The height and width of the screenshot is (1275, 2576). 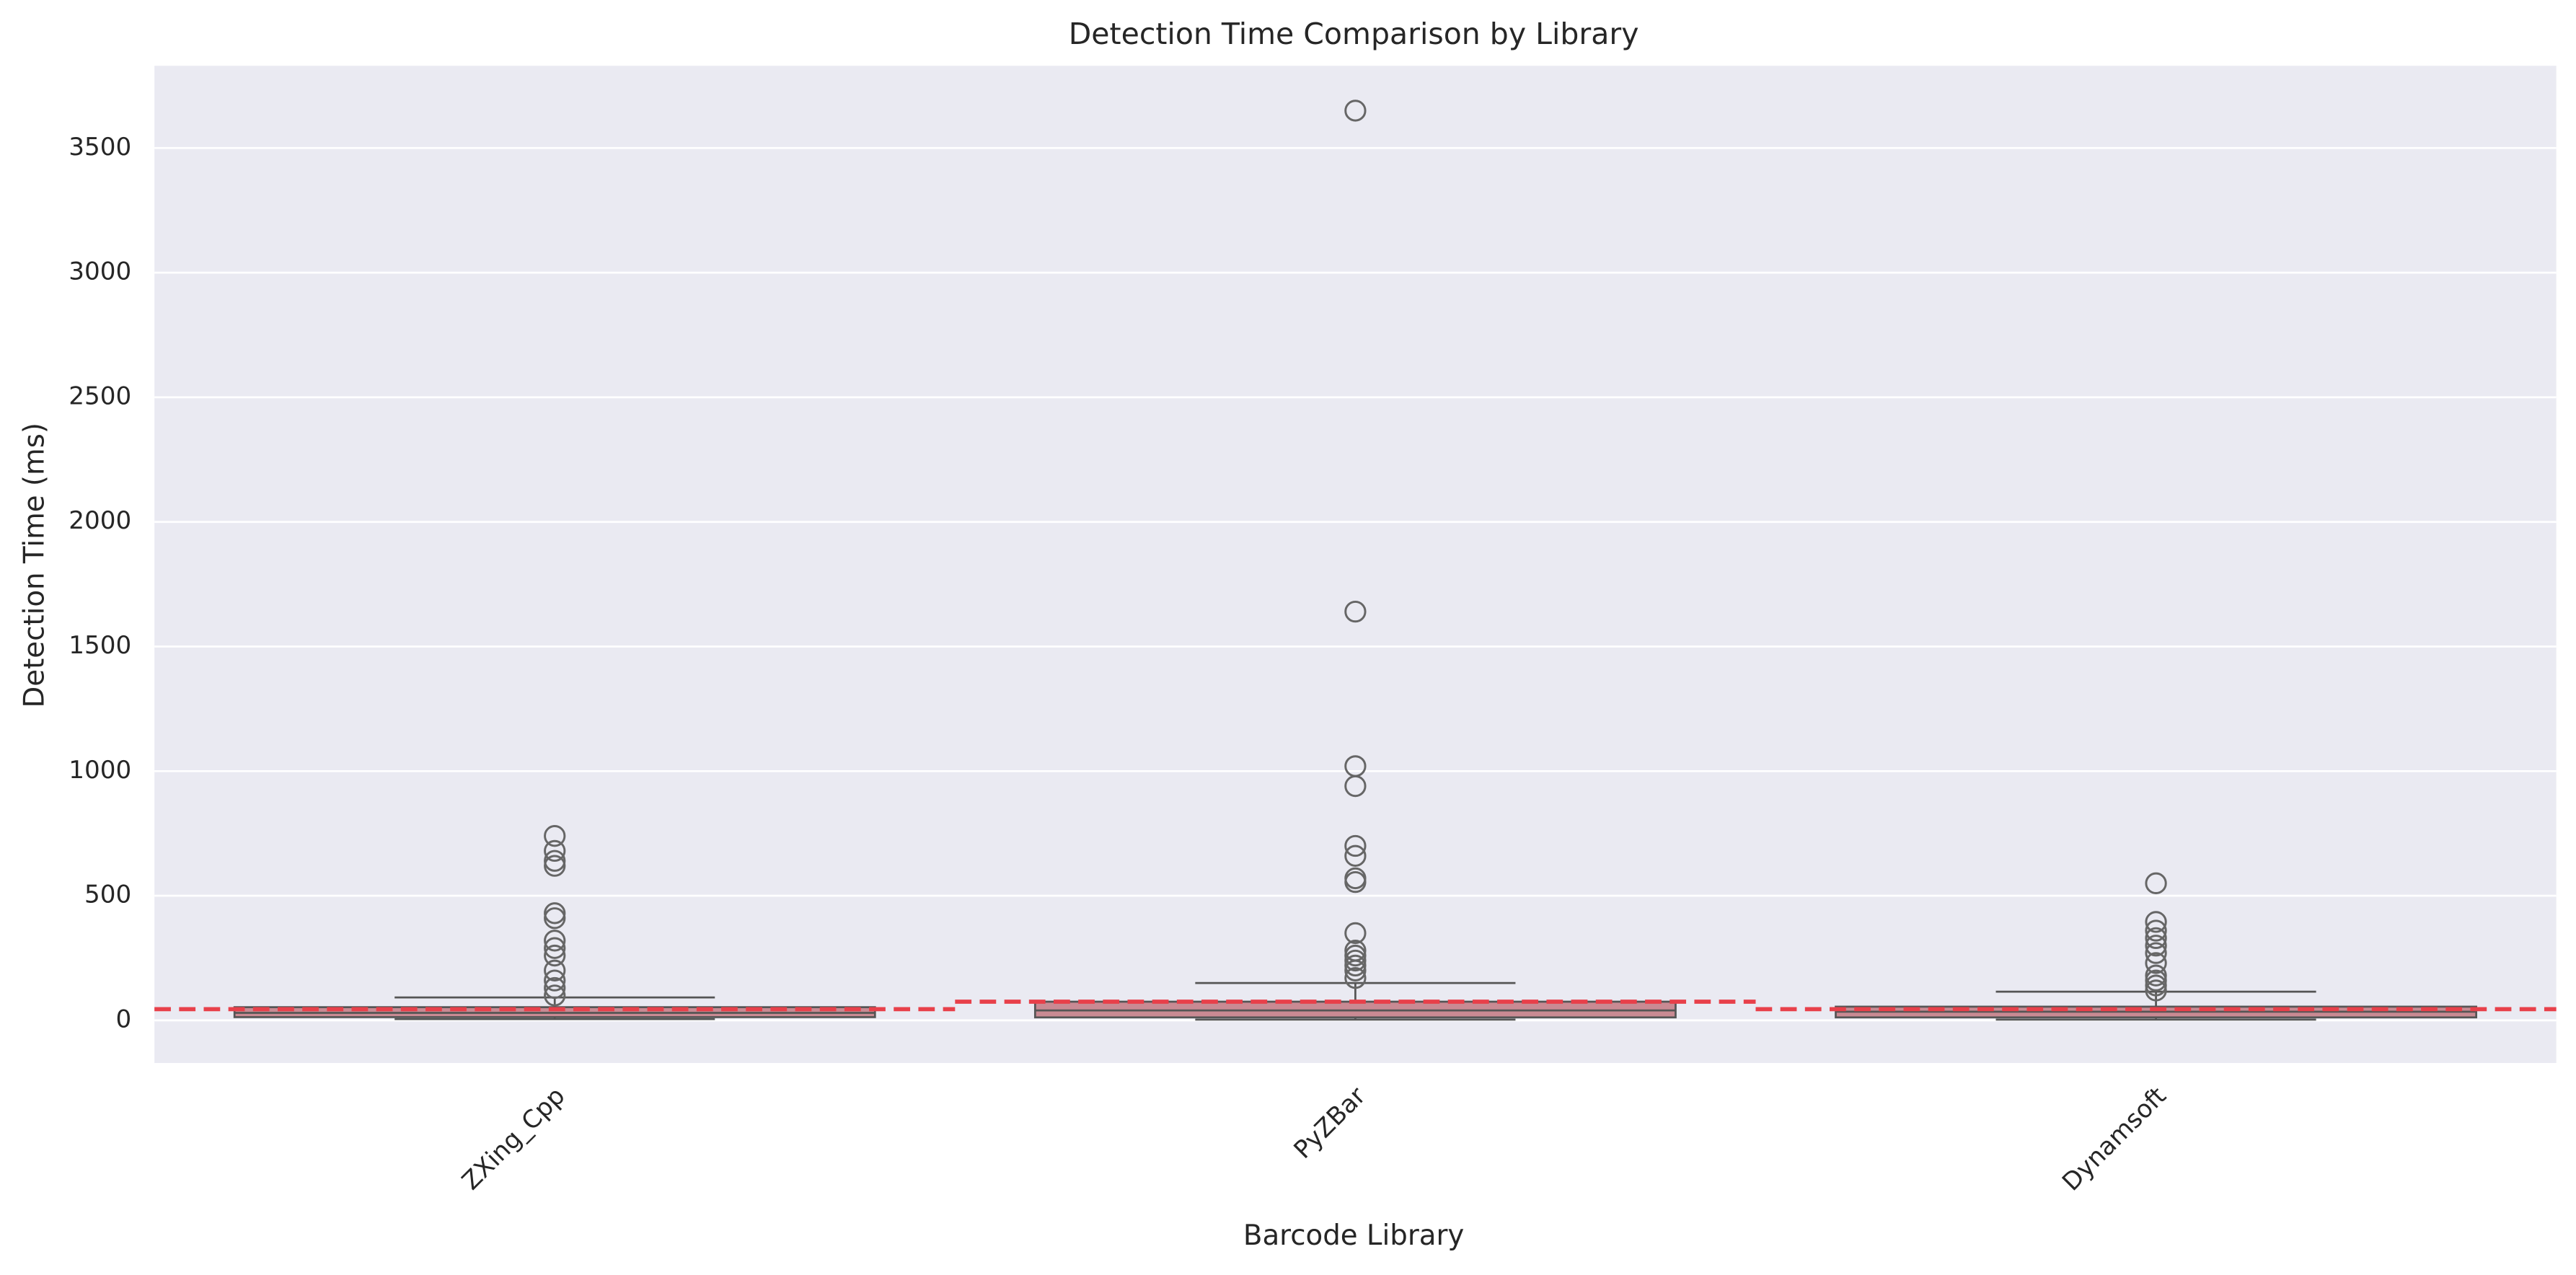 I want to click on y-tick-label: 0, so click(x=124, y=1019).